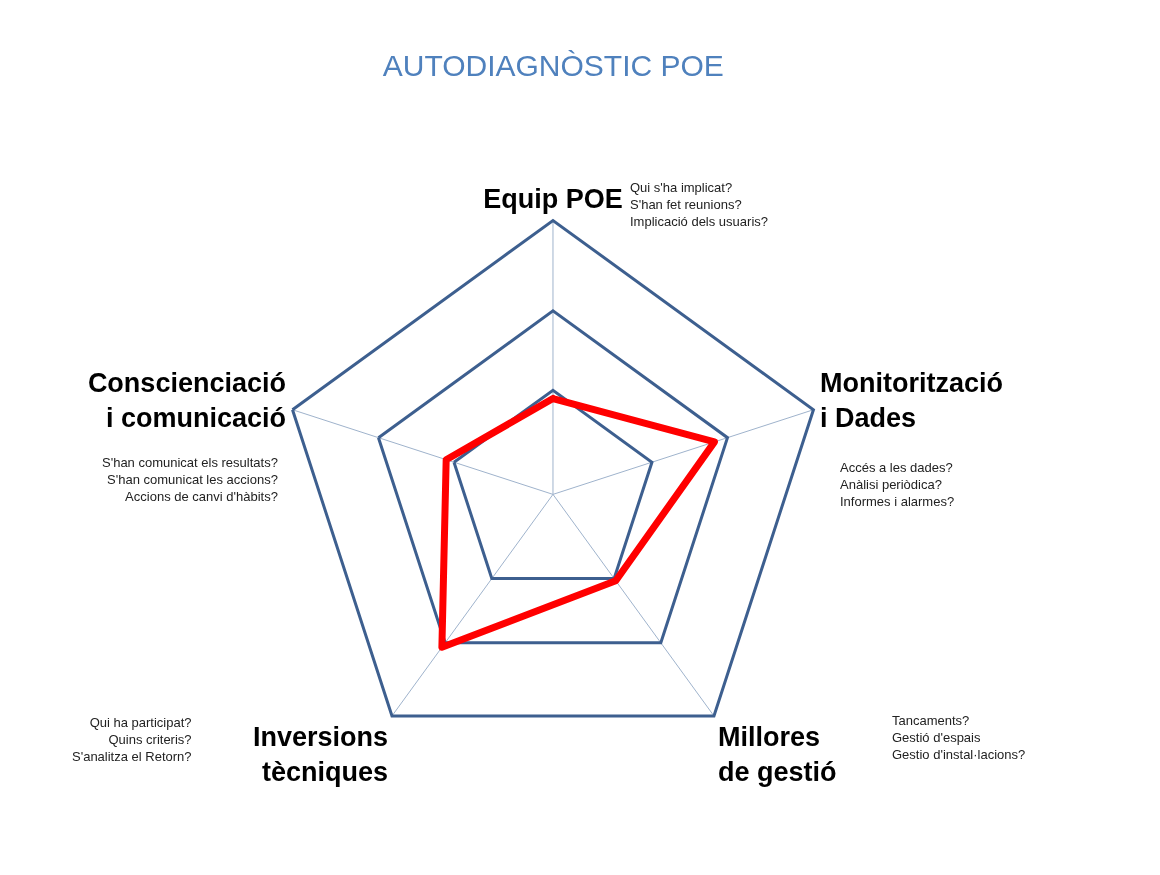 This screenshot has height=875, width=1160. I want to click on text: Qui s'ha implicat? S'han fet reunions? Implicació dels usuaris?, so click(699, 204).